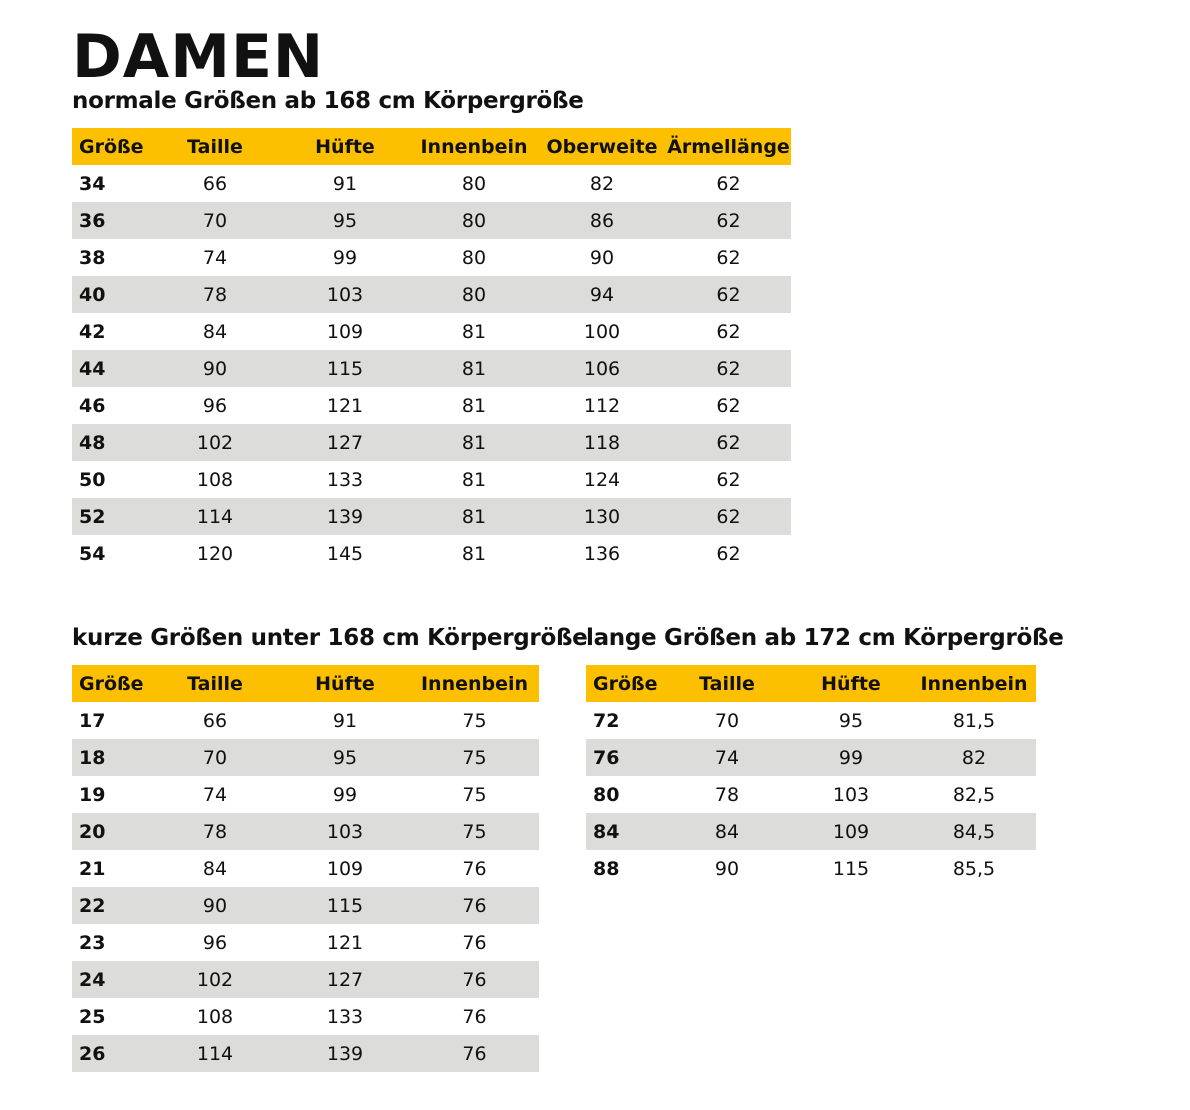  I want to click on column-header: Oberweite, so click(602, 146).